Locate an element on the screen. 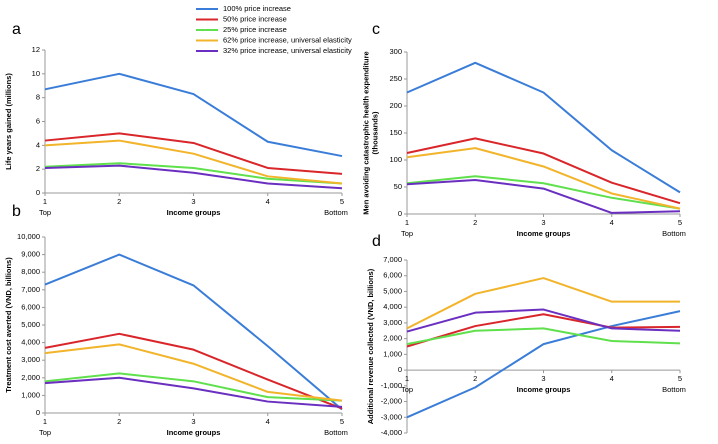  y-tick-label: -3,000 is located at coordinates (391, 416).